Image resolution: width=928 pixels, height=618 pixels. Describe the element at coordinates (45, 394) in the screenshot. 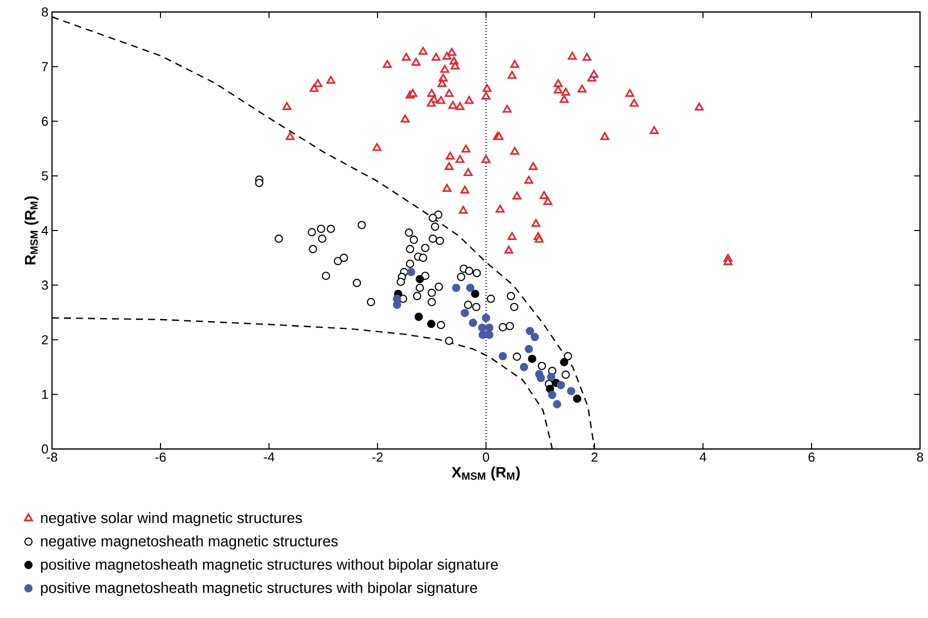

I see `y-tick-label: 1` at that location.